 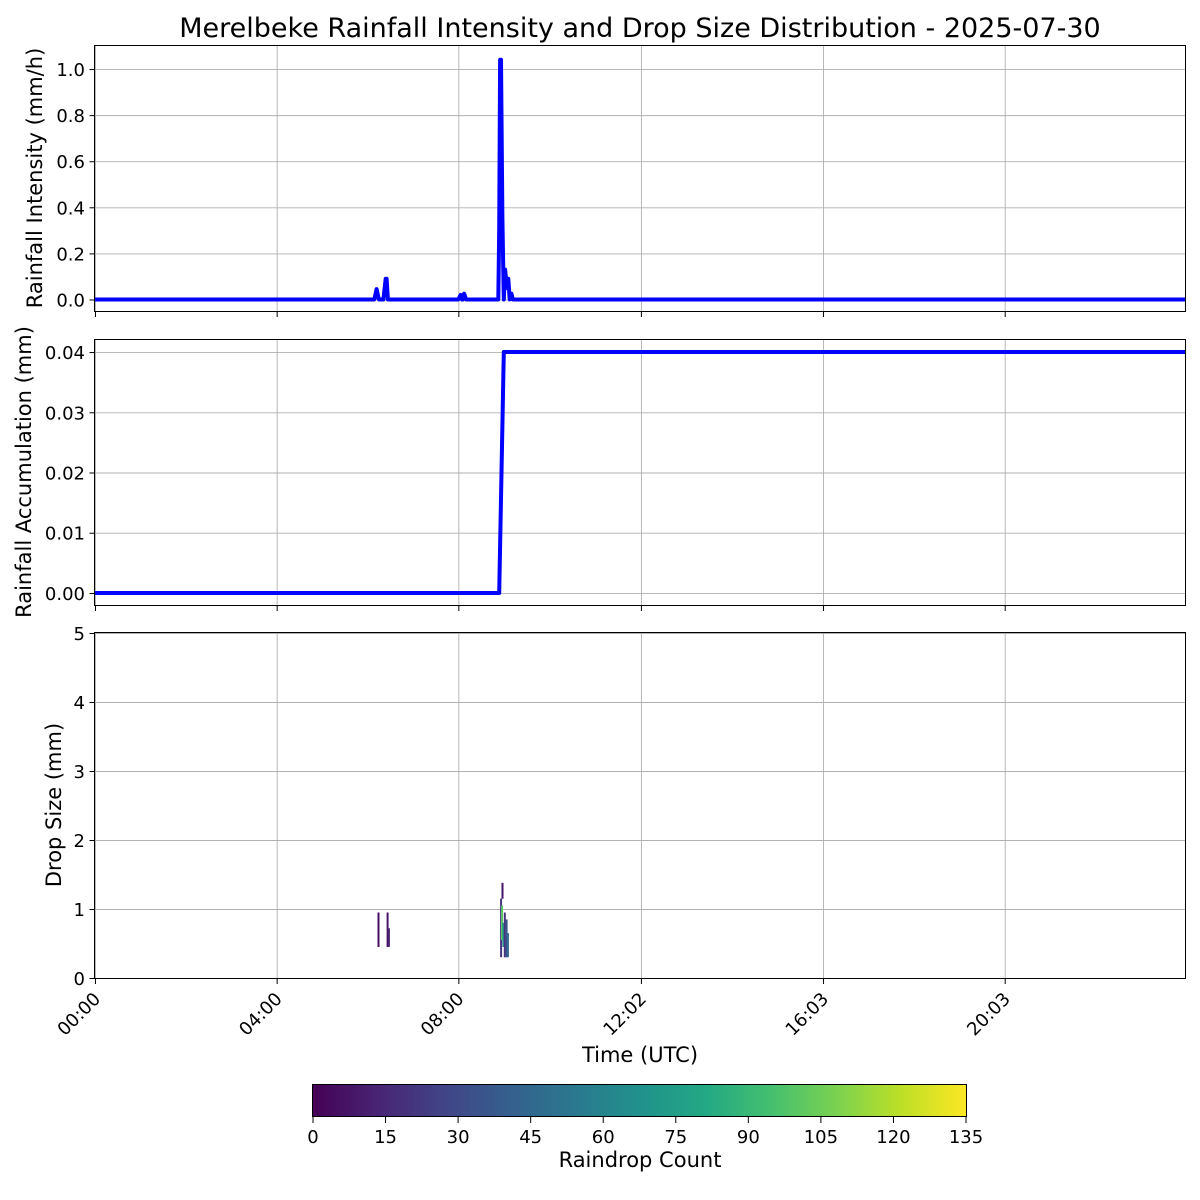 I want to click on intensity-y-label: Rainfall Intensity (mm/h), so click(x=35, y=178).